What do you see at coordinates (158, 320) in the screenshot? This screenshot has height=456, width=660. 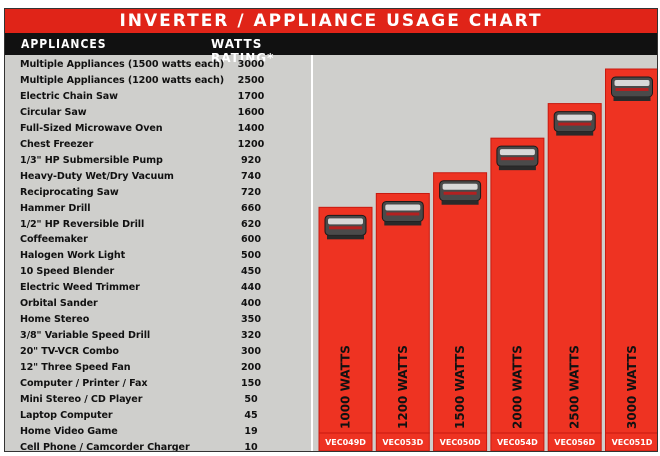 I see `table-row: Home Stereo 350` at bounding box center [158, 320].